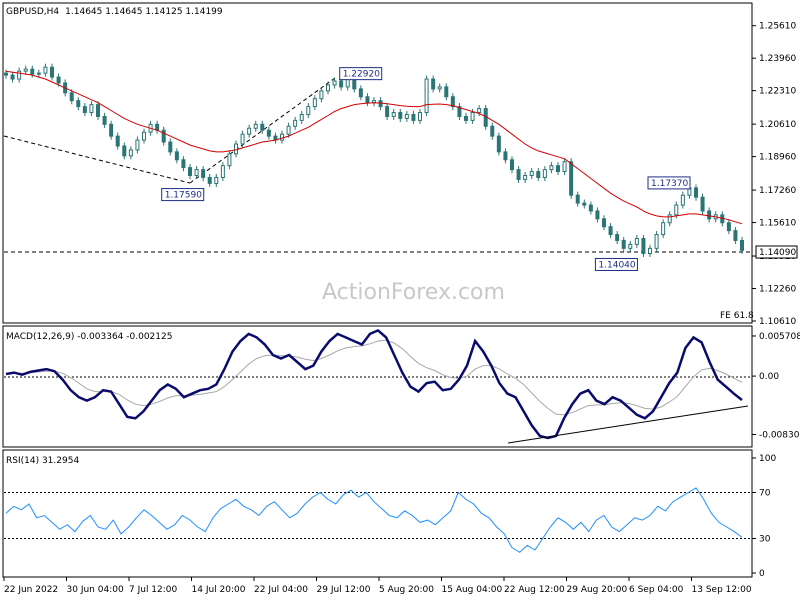 The width and height of the screenshot is (800, 600). Describe the element at coordinates (628, 424) in the screenshot. I see `macd-trendline` at that location.